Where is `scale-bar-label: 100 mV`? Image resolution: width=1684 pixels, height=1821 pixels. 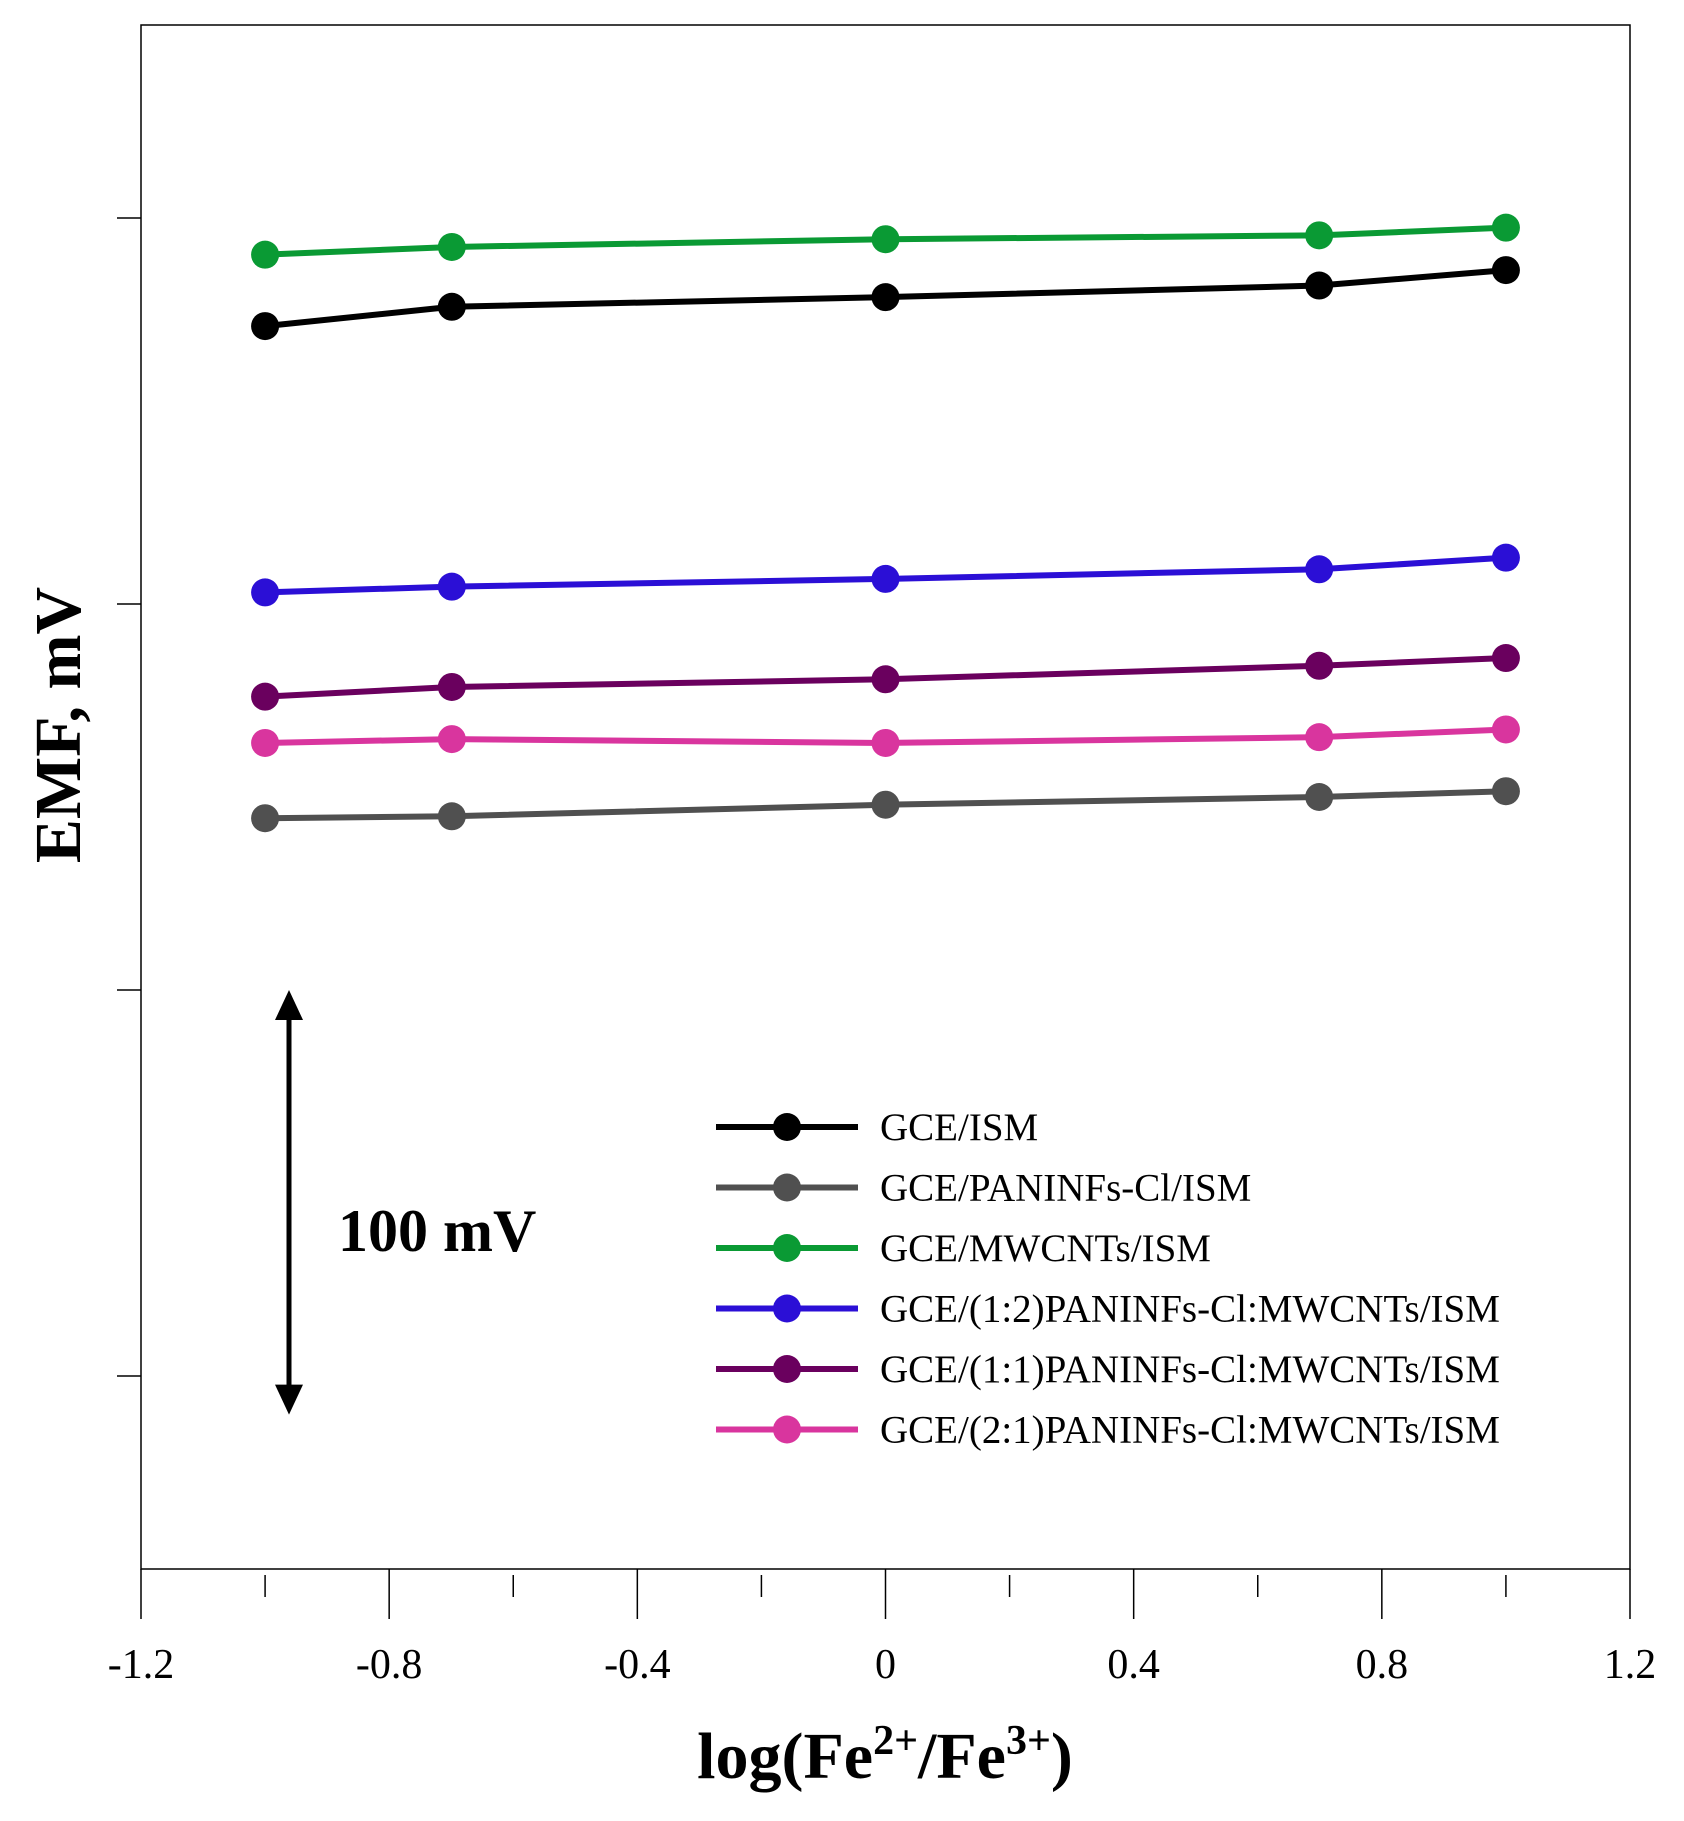 scale-bar-label: 100 mV is located at coordinates (437, 1231).